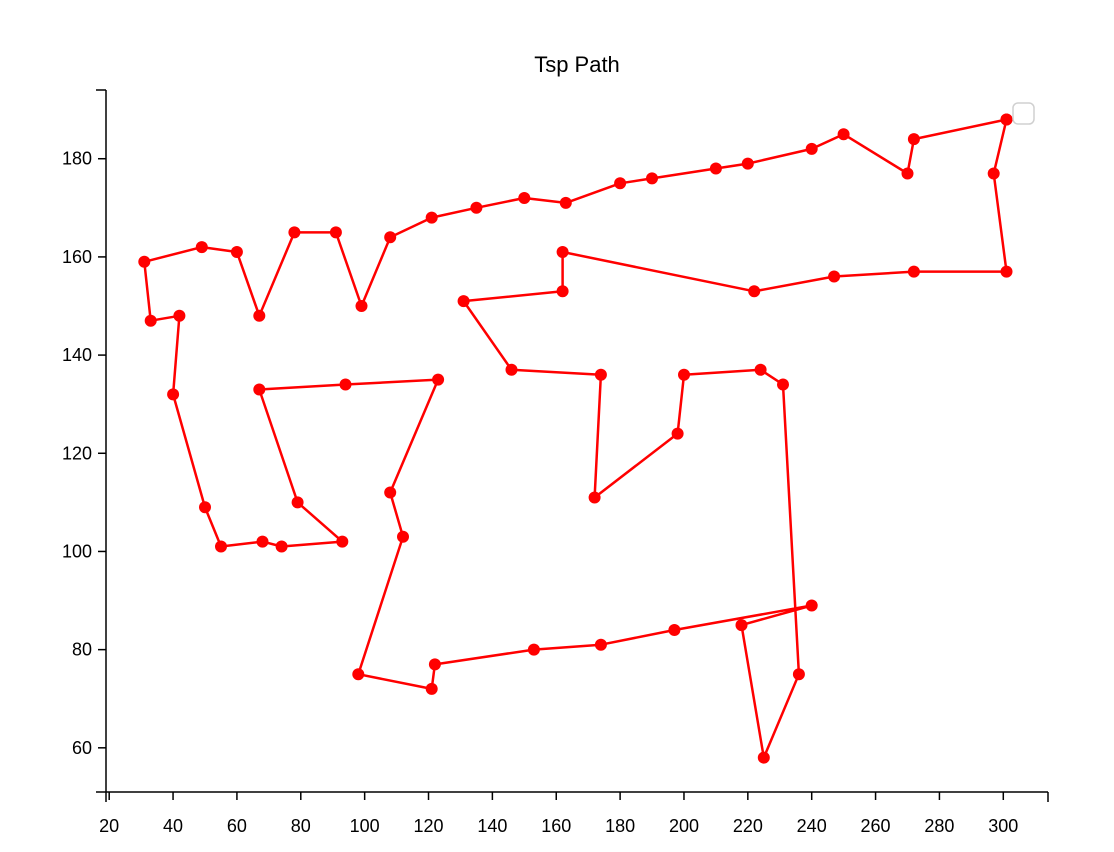 The width and height of the screenshot is (1114, 852). What do you see at coordinates (812, 826) in the screenshot?
I see `x-tick-label: 240` at bounding box center [812, 826].